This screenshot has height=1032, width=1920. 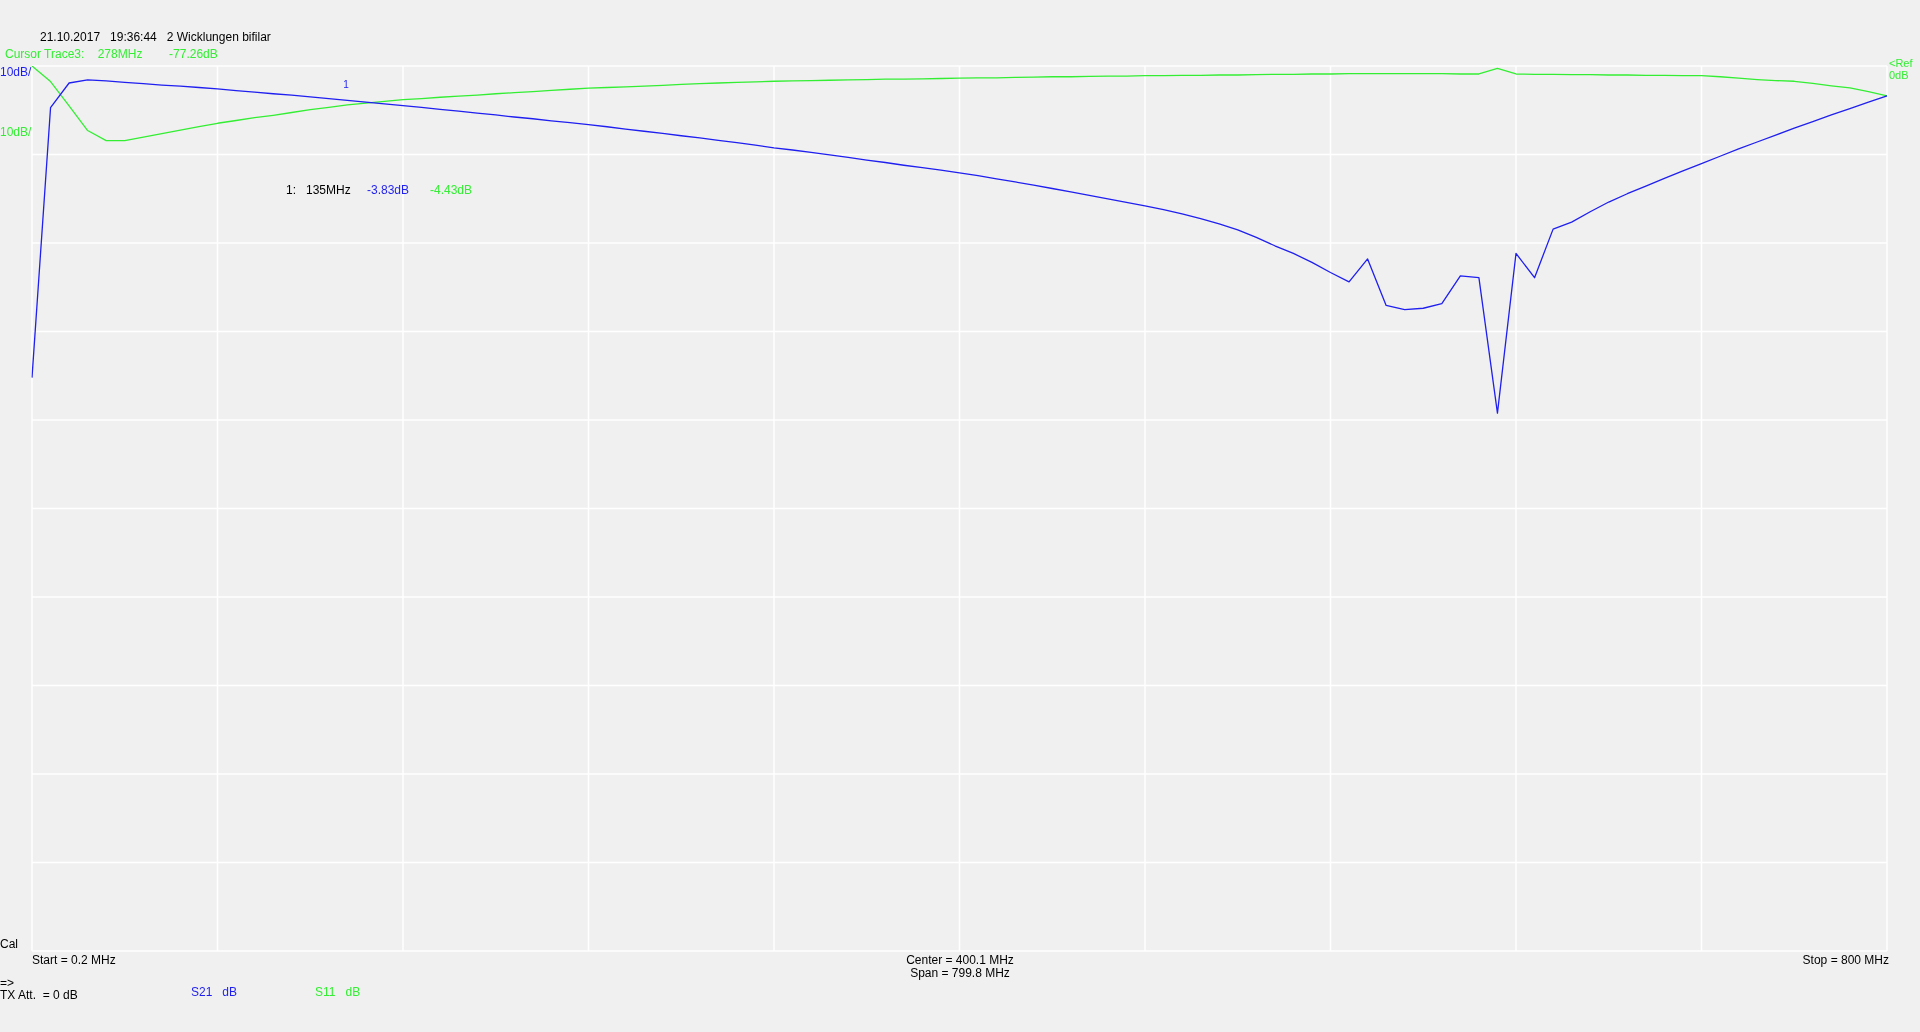 What do you see at coordinates (1901, 69) in the screenshot?
I see `text: <Ref 0dB` at bounding box center [1901, 69].